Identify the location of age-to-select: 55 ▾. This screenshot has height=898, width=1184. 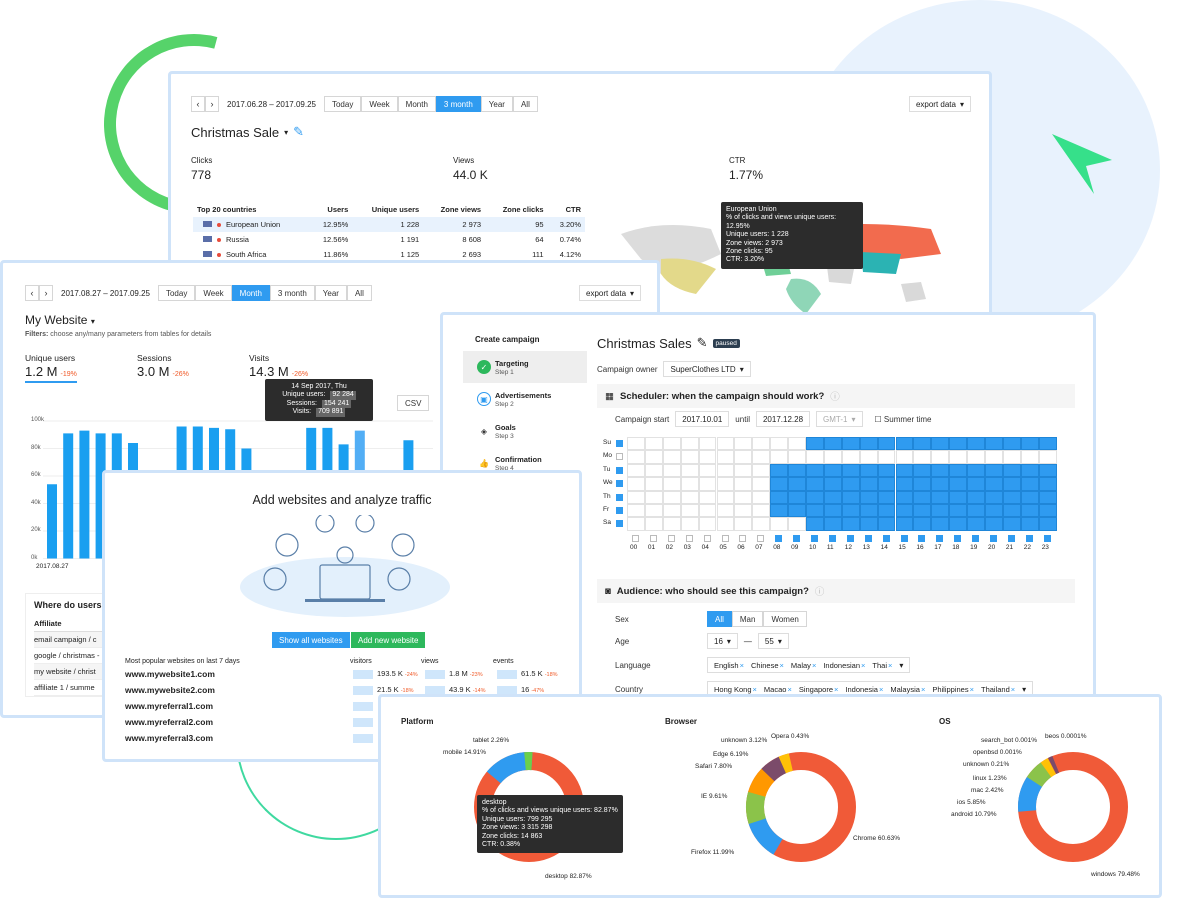
(773, 641).